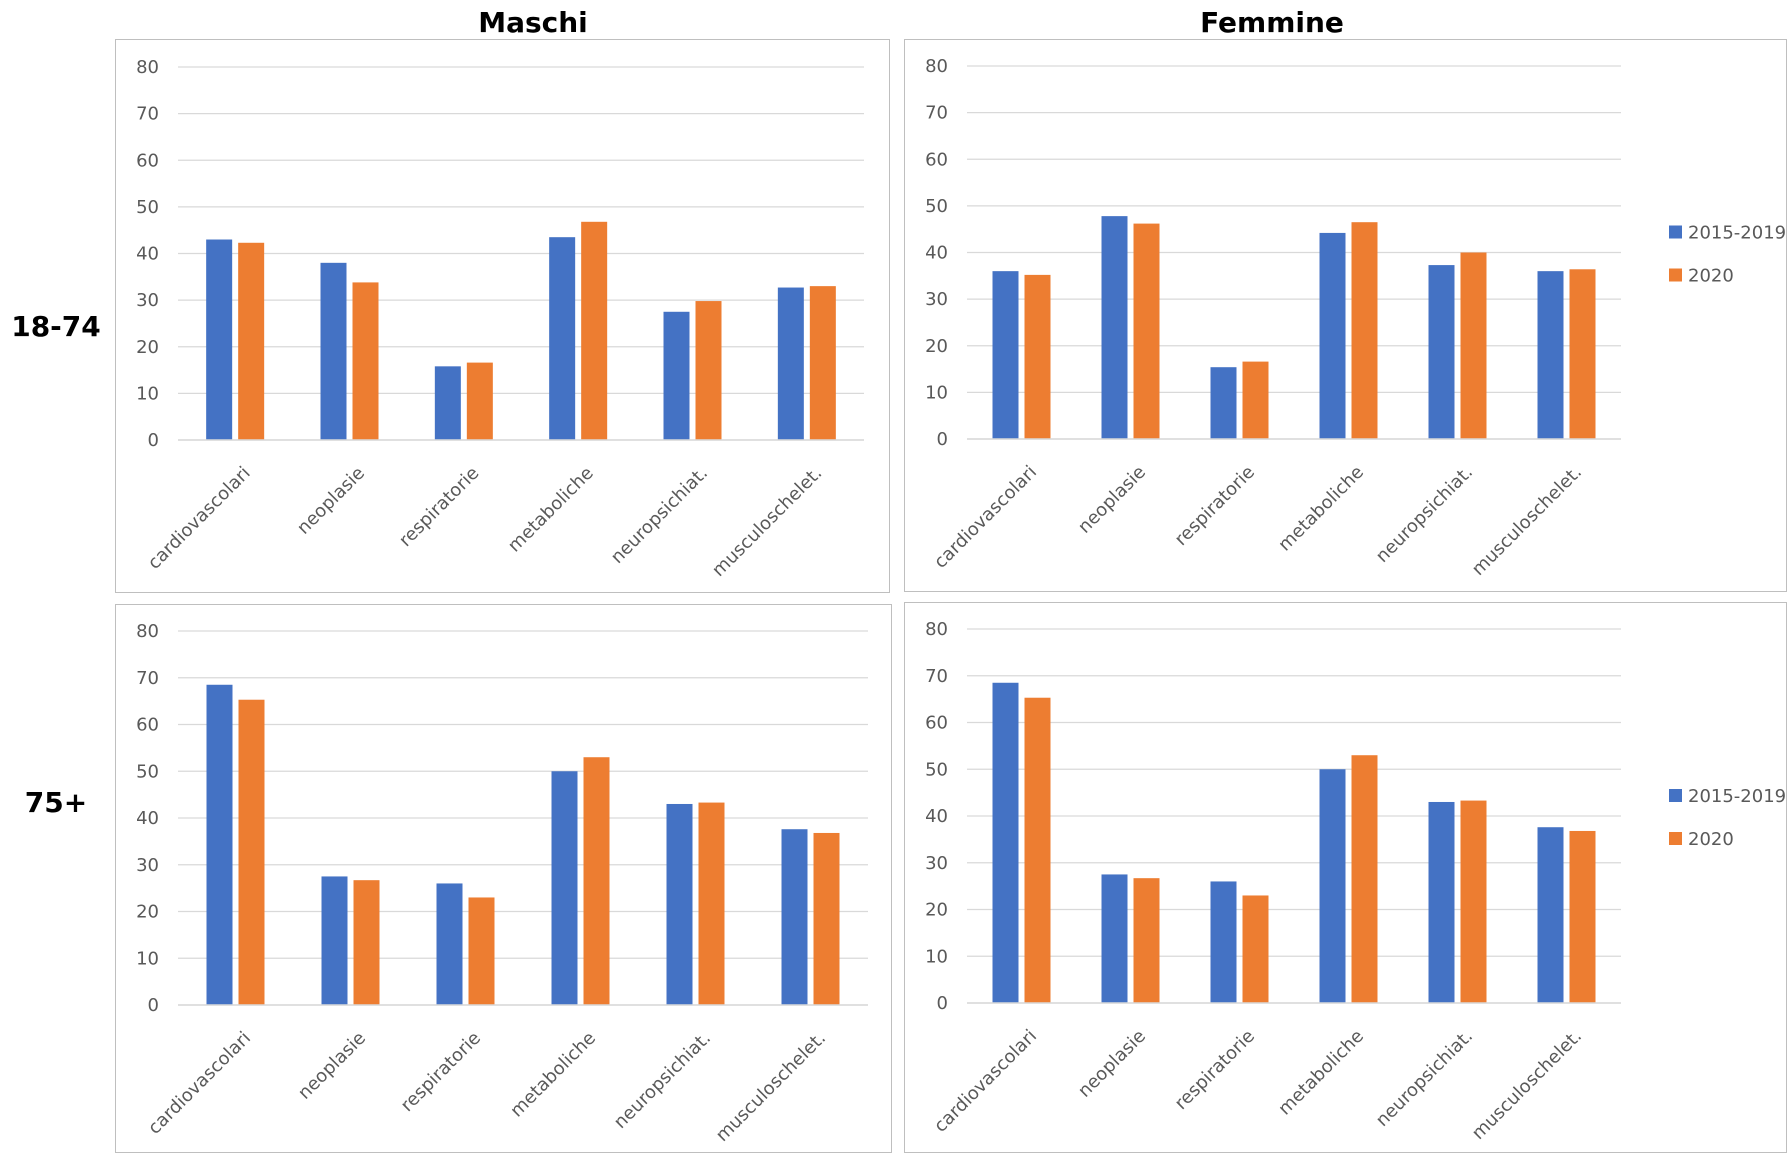 This screenshot has height=1154, width=1787. Describe the element at coordinates (56, 802) in the screenshot. I see `row-title-75plus: 75+` at that location.